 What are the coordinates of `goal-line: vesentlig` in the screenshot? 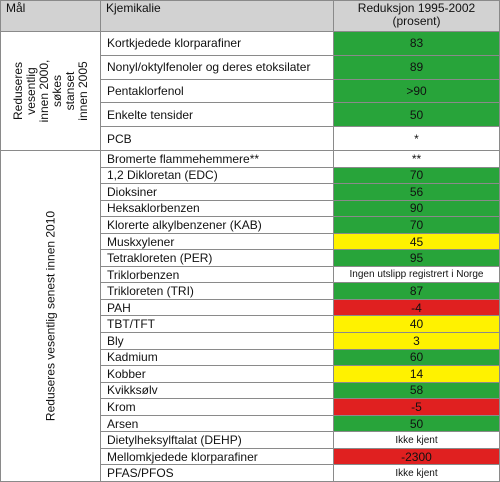 It's located at (30, 91).